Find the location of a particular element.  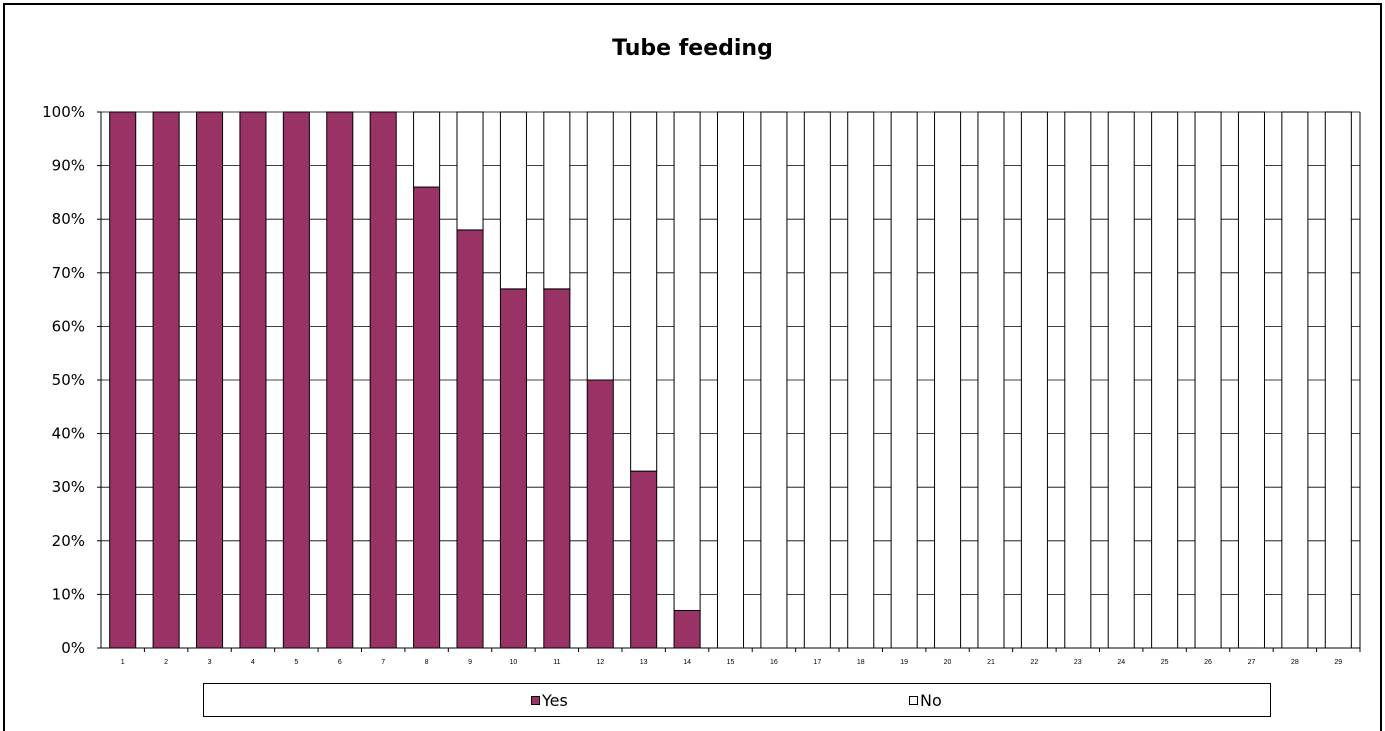

legend-item-yes: Yes is located at coordinates (549, 700).